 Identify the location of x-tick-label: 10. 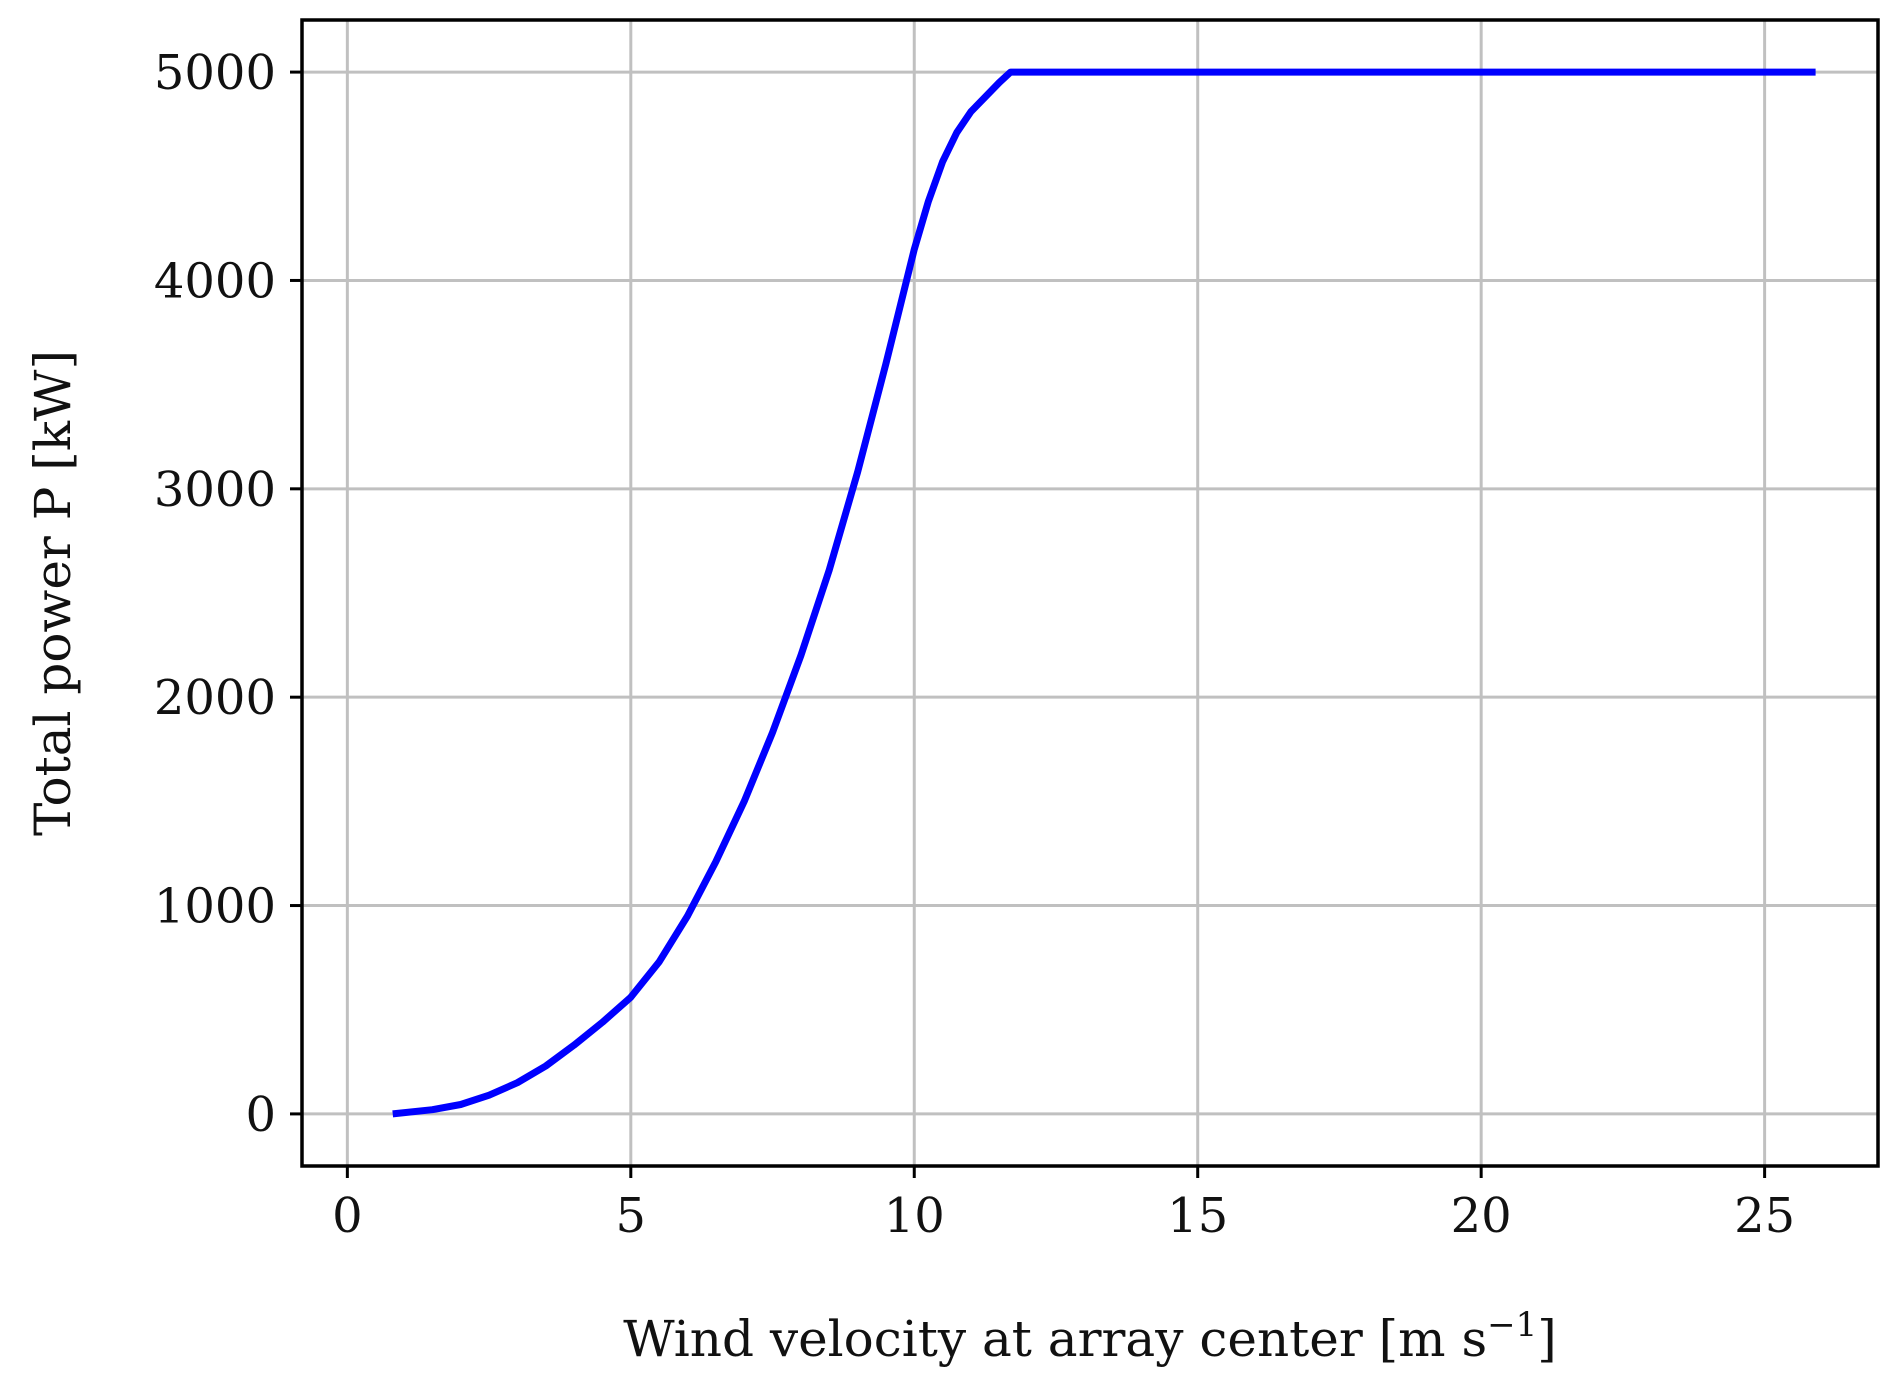
(914, 1216).